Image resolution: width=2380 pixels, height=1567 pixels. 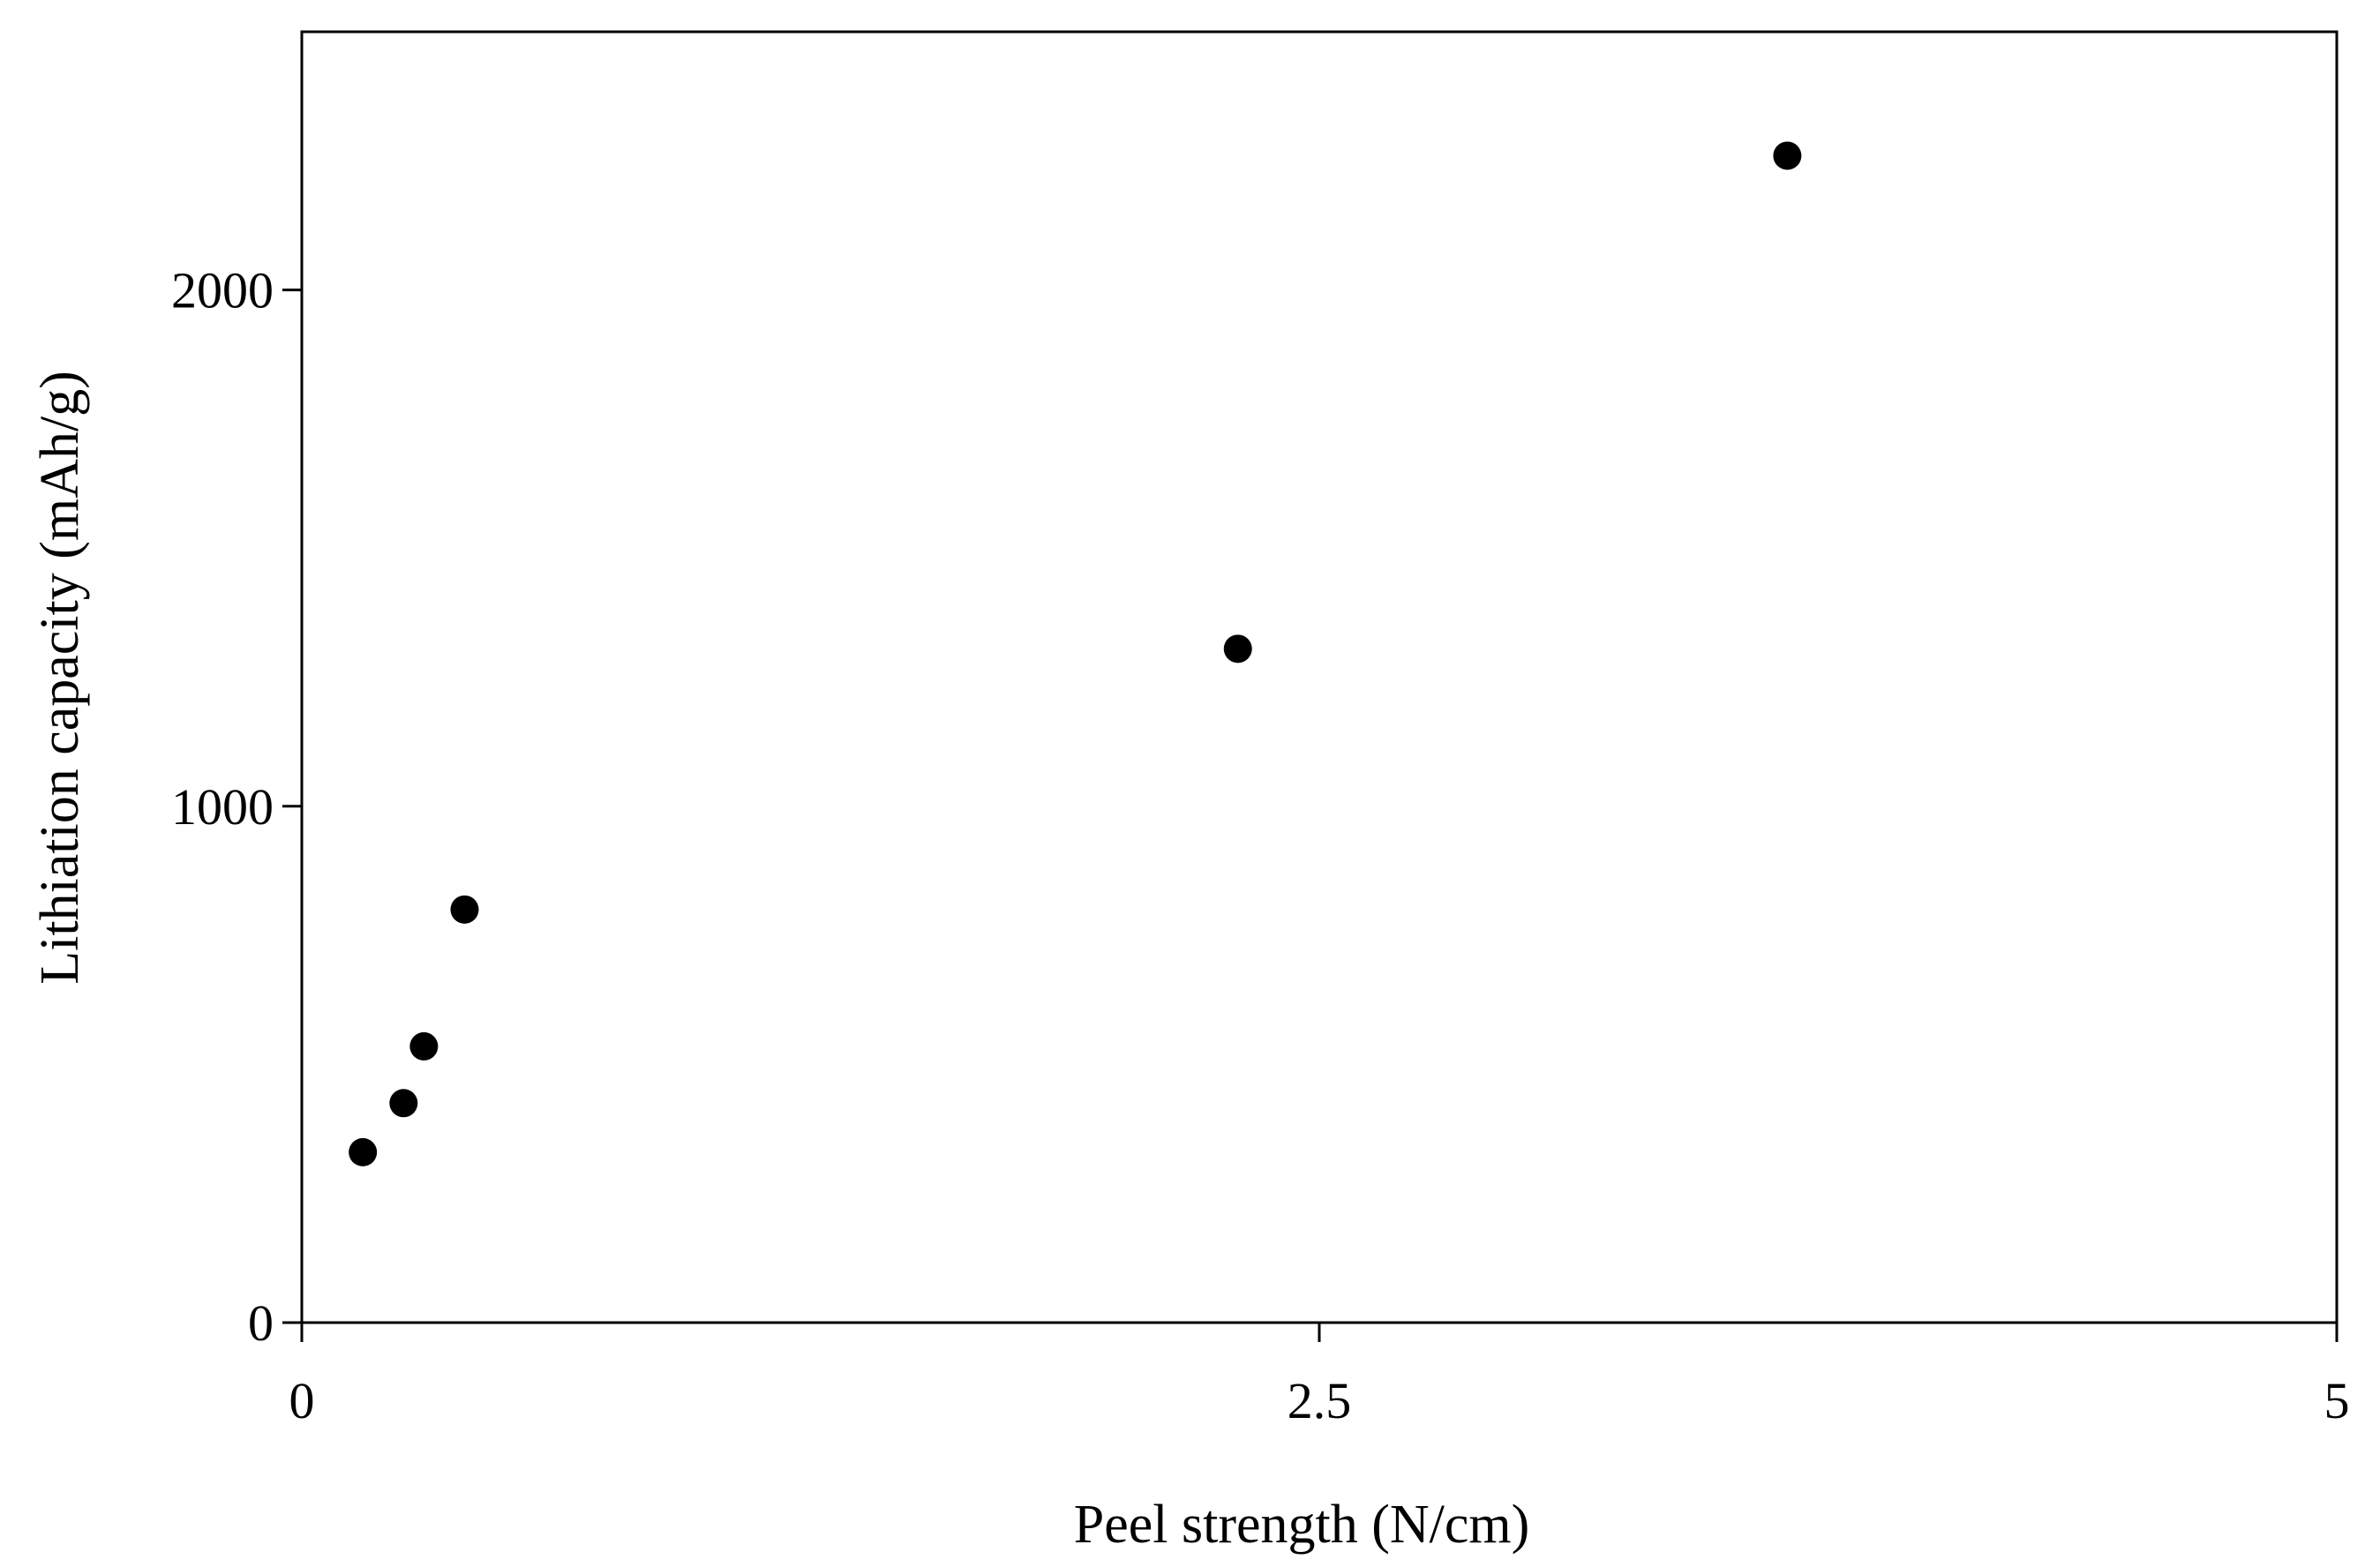 What do you see at coordinates (2337, 1400) in the screenshot?
I see `x-tick-label: 5` at bounding box center [2337, 1400].